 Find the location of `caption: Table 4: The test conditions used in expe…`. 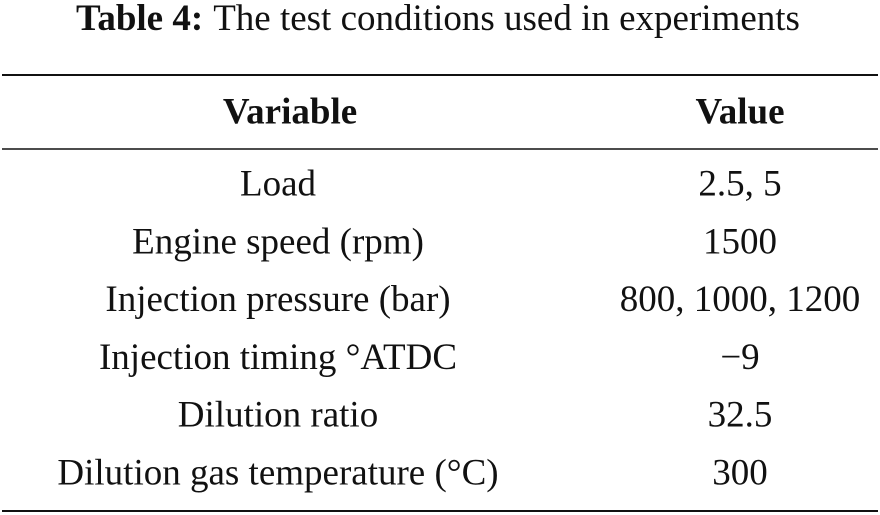

caption: Table 4: The test conditions used in expe… is located at coordinates (438, 19).